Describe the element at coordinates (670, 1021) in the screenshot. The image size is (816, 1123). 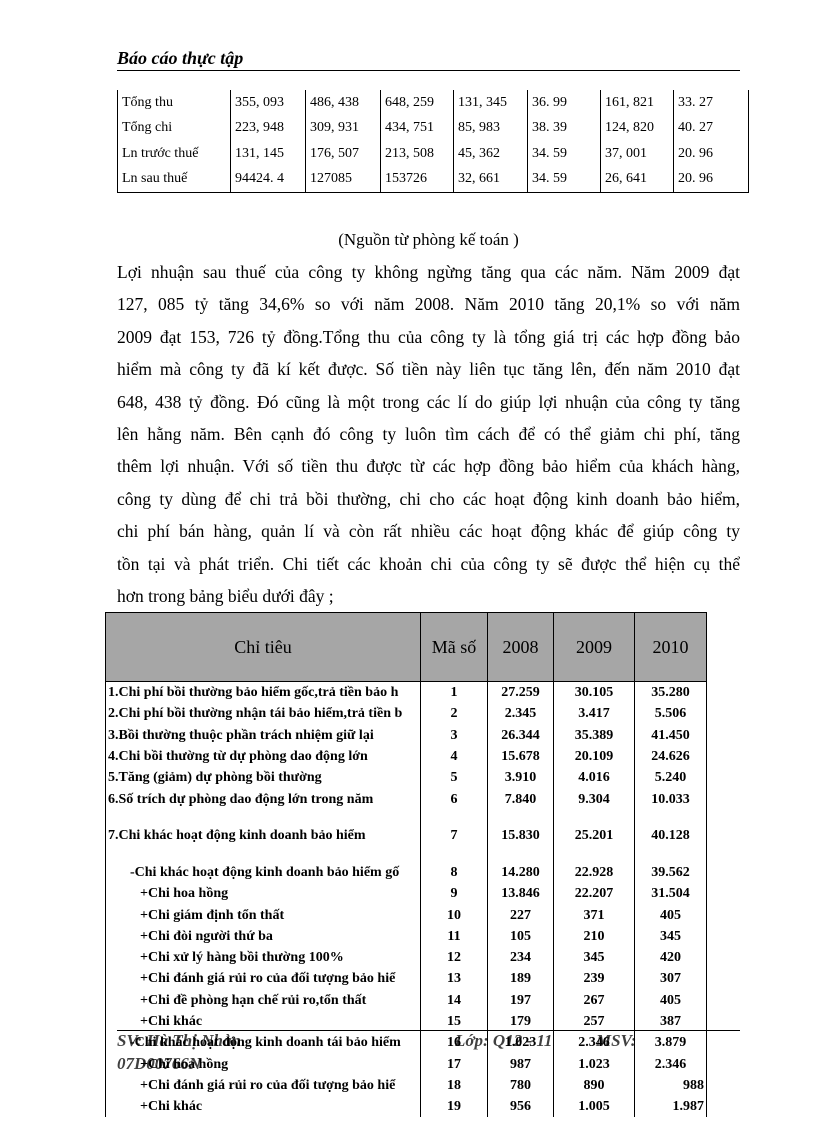
I see `table-cell: 387` at that location.